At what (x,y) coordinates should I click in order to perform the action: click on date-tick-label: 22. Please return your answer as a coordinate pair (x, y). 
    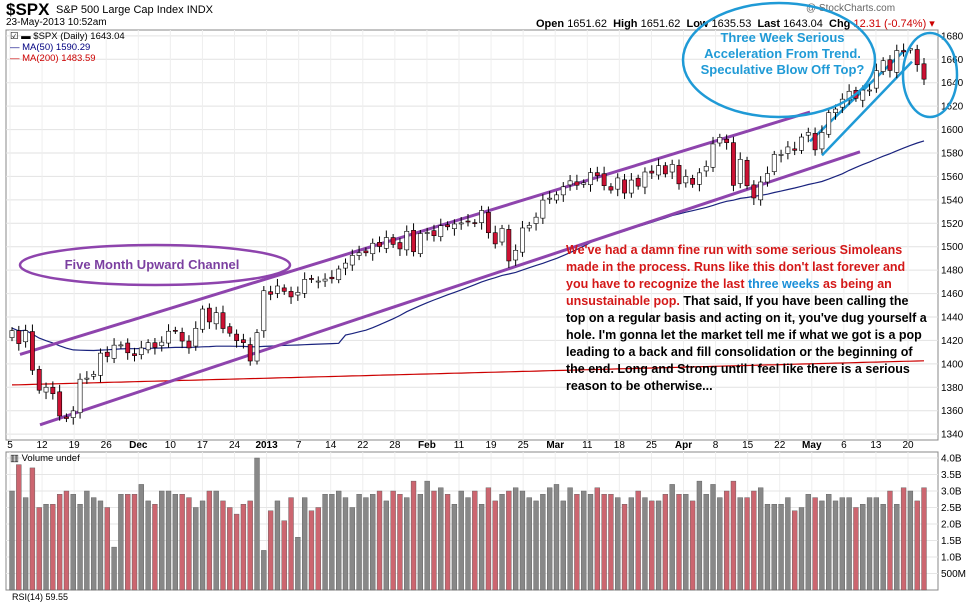
    Looking at the image, I should click on (780, 445).